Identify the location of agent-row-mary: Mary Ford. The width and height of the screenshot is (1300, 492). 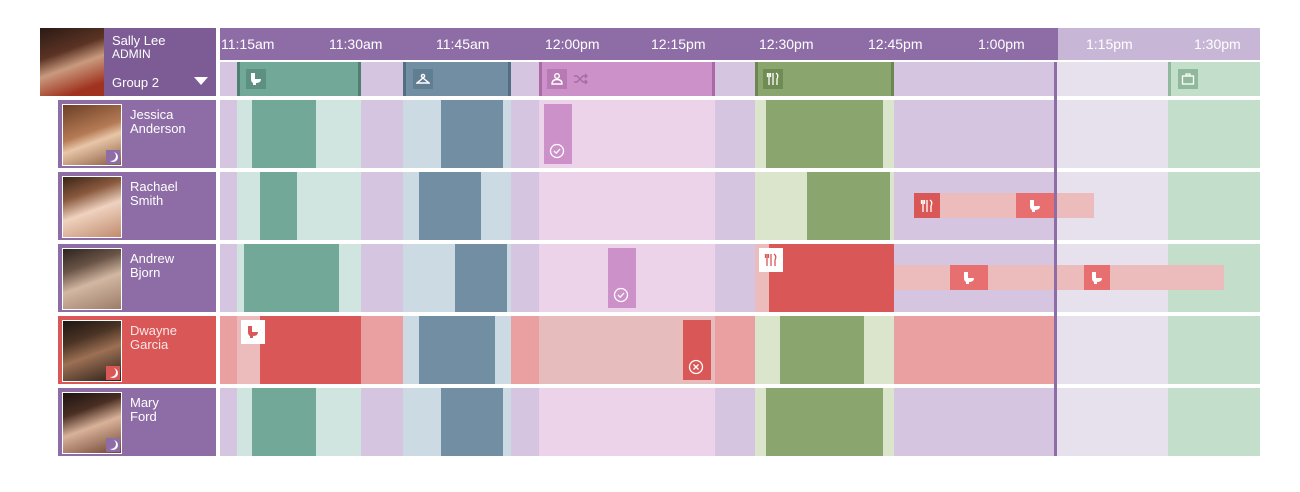
(137, 422).